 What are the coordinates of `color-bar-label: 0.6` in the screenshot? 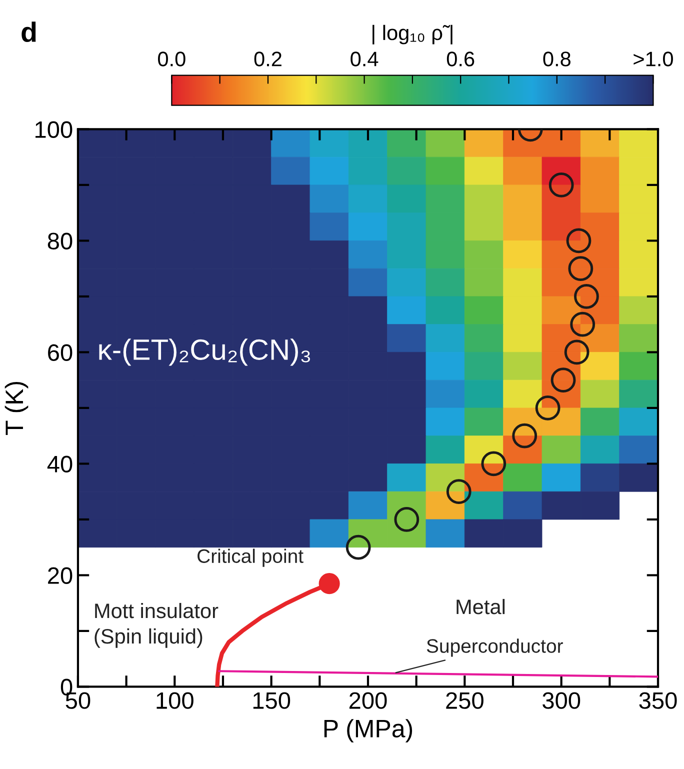 It's located at (460, 59).